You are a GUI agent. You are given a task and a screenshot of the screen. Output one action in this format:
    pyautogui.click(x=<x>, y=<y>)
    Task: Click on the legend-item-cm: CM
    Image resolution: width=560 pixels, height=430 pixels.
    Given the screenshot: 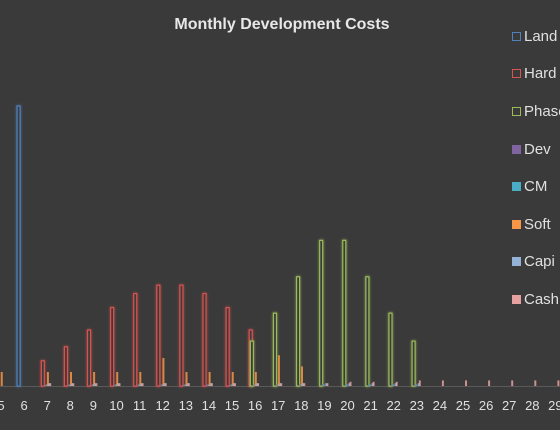 What is the action you would take?
    pyautogui.click(x=529, y=188)
    